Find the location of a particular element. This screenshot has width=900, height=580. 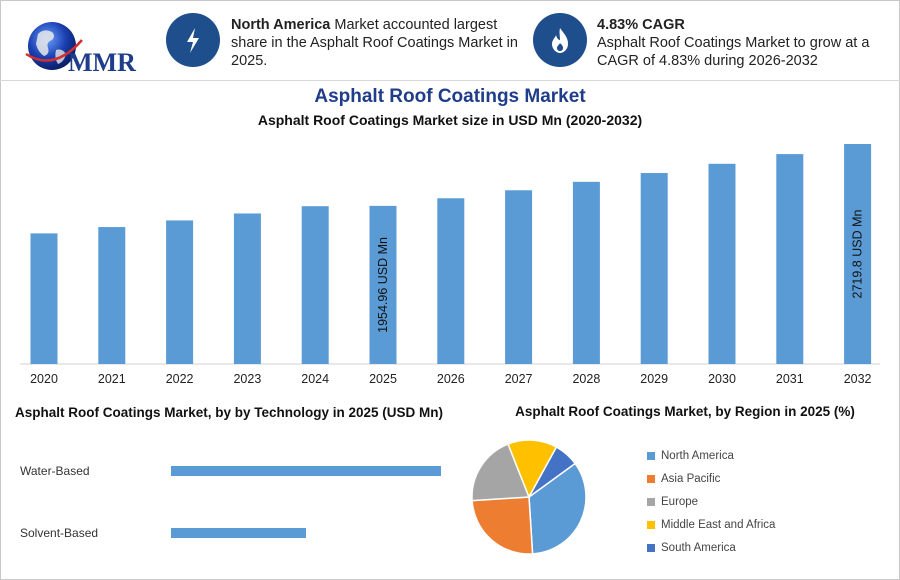

bar-2024 is located at coordinates (315, 285).